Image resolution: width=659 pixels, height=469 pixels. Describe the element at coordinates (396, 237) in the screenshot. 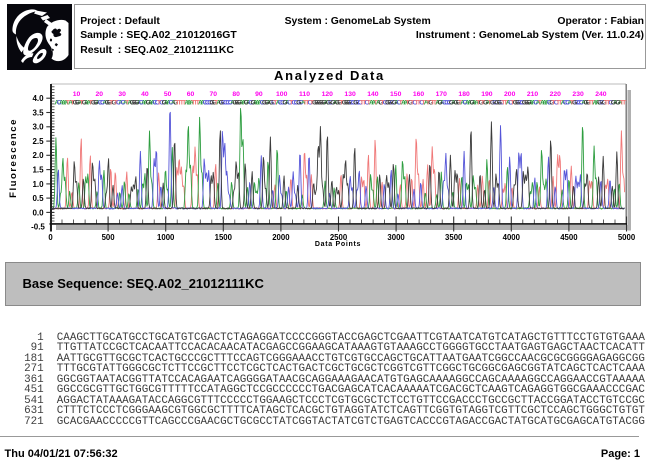

I see `svg-text: 3000` at that location.